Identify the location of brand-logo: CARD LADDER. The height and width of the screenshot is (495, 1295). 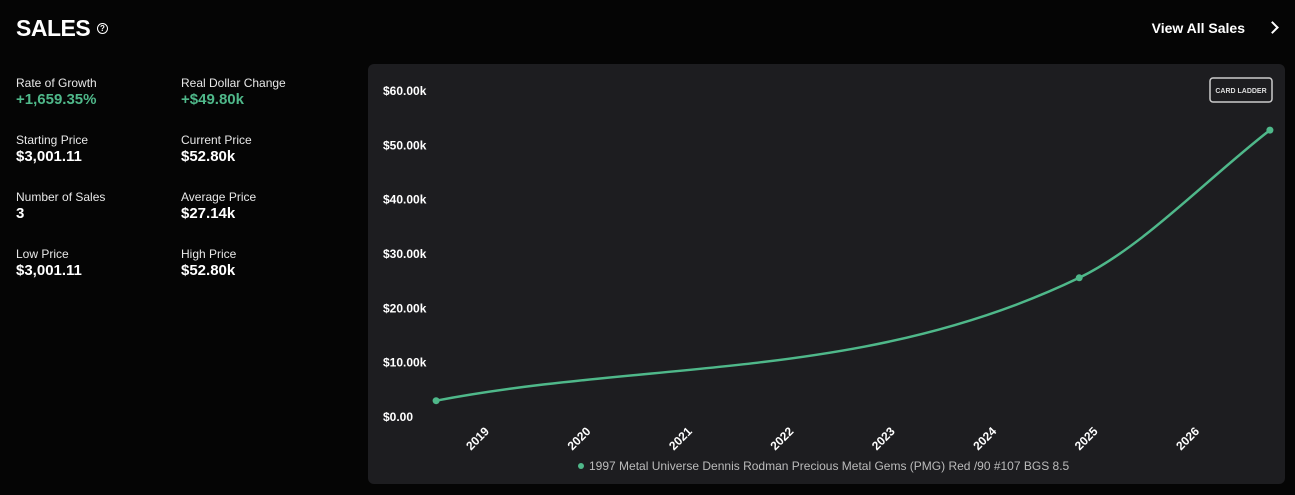
(1241, 90).